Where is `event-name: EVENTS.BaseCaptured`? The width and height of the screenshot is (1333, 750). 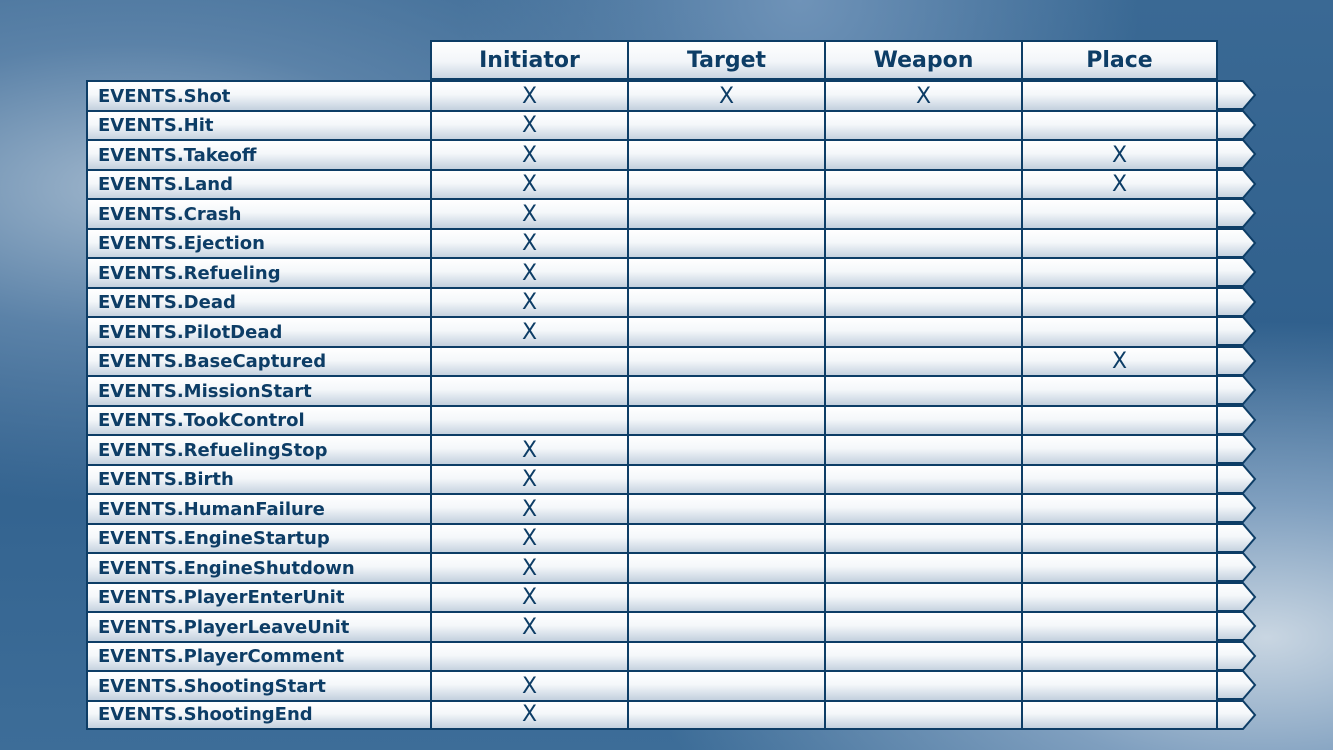
event-name: EVENTS.BaseCaptured is located at coordinates (258, 360).